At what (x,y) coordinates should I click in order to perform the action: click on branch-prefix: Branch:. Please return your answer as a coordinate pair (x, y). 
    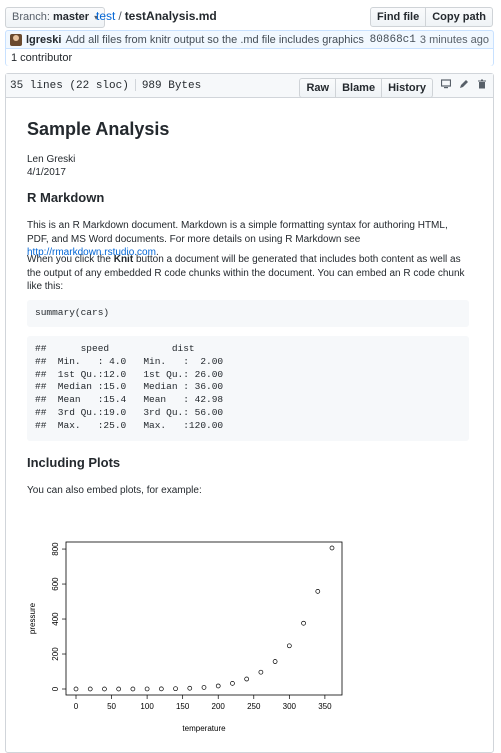
    Looking at the image, I should click on (31, 17).